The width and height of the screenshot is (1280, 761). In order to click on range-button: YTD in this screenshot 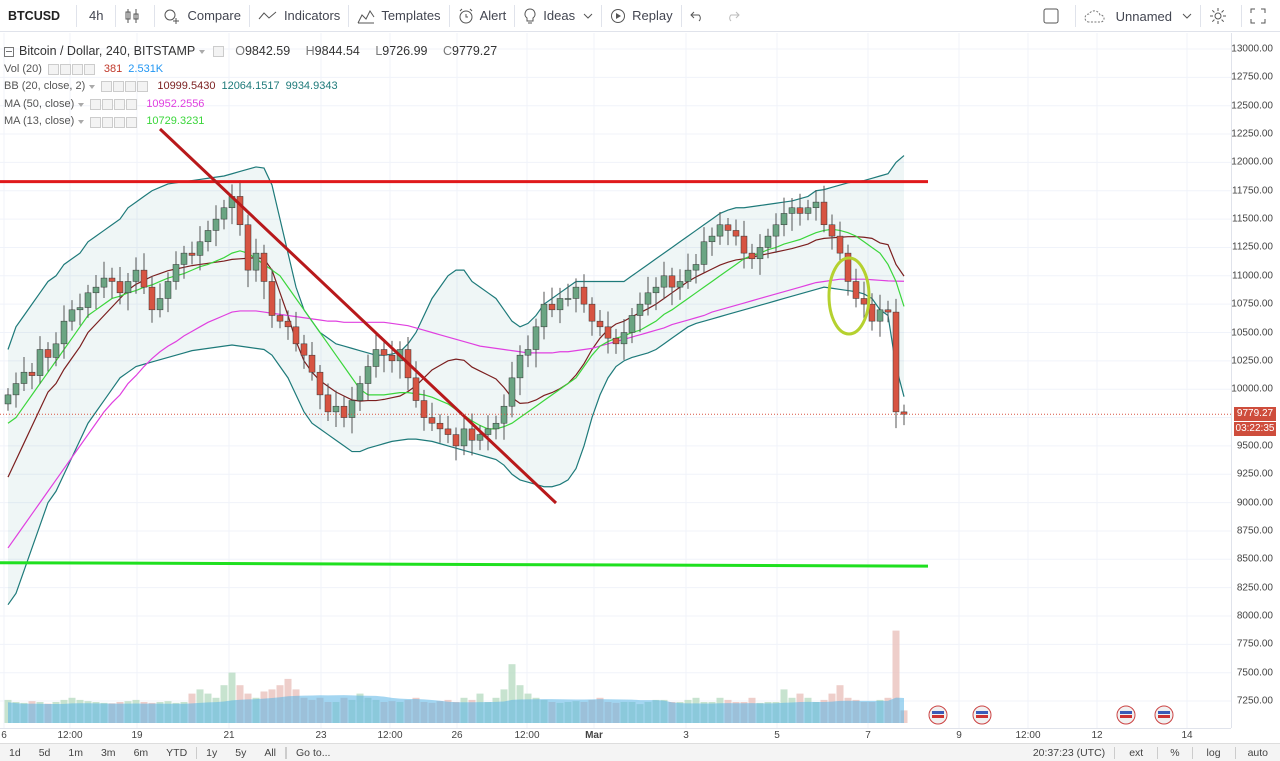, I will do `click(177, 752)`.